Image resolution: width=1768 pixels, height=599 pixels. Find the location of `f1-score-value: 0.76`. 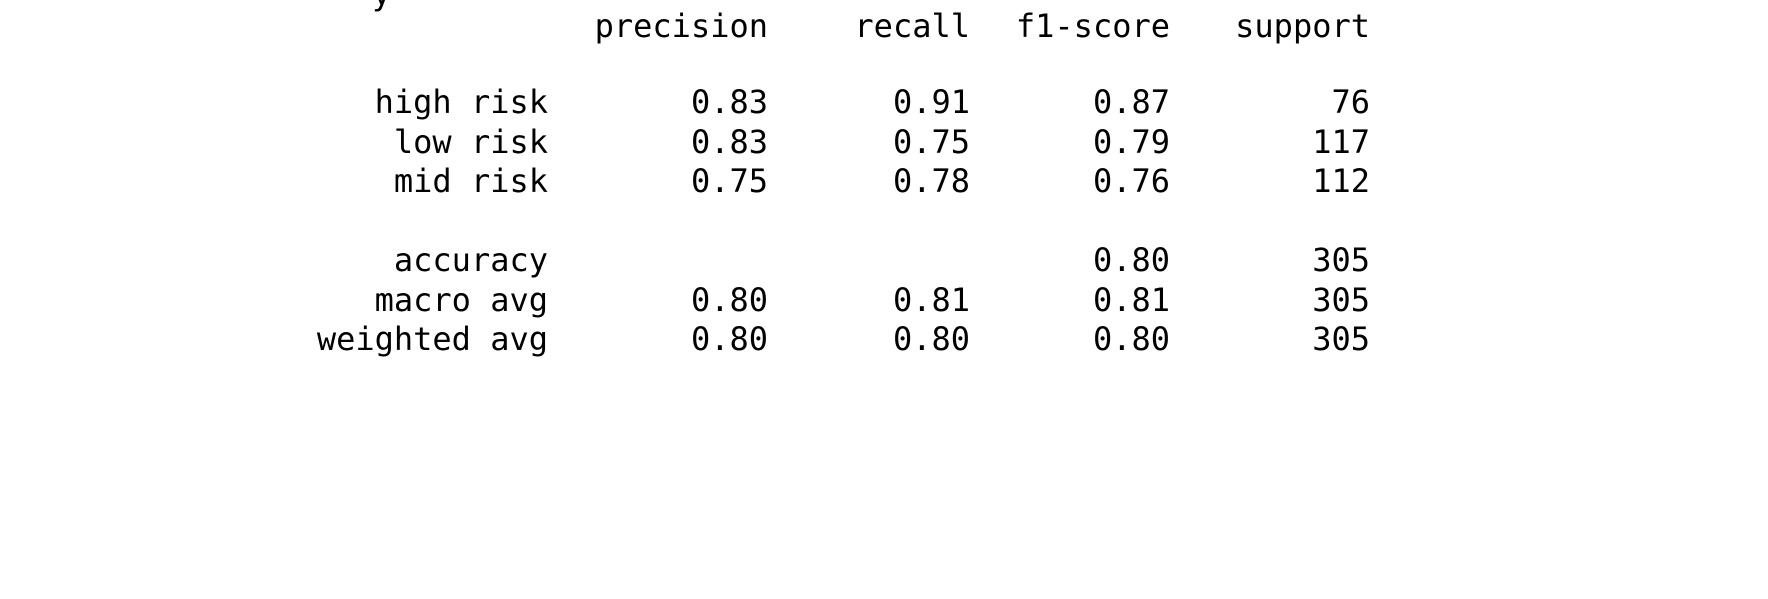

f1-score-value: 0.76 is located at coordinates (1131, 181).